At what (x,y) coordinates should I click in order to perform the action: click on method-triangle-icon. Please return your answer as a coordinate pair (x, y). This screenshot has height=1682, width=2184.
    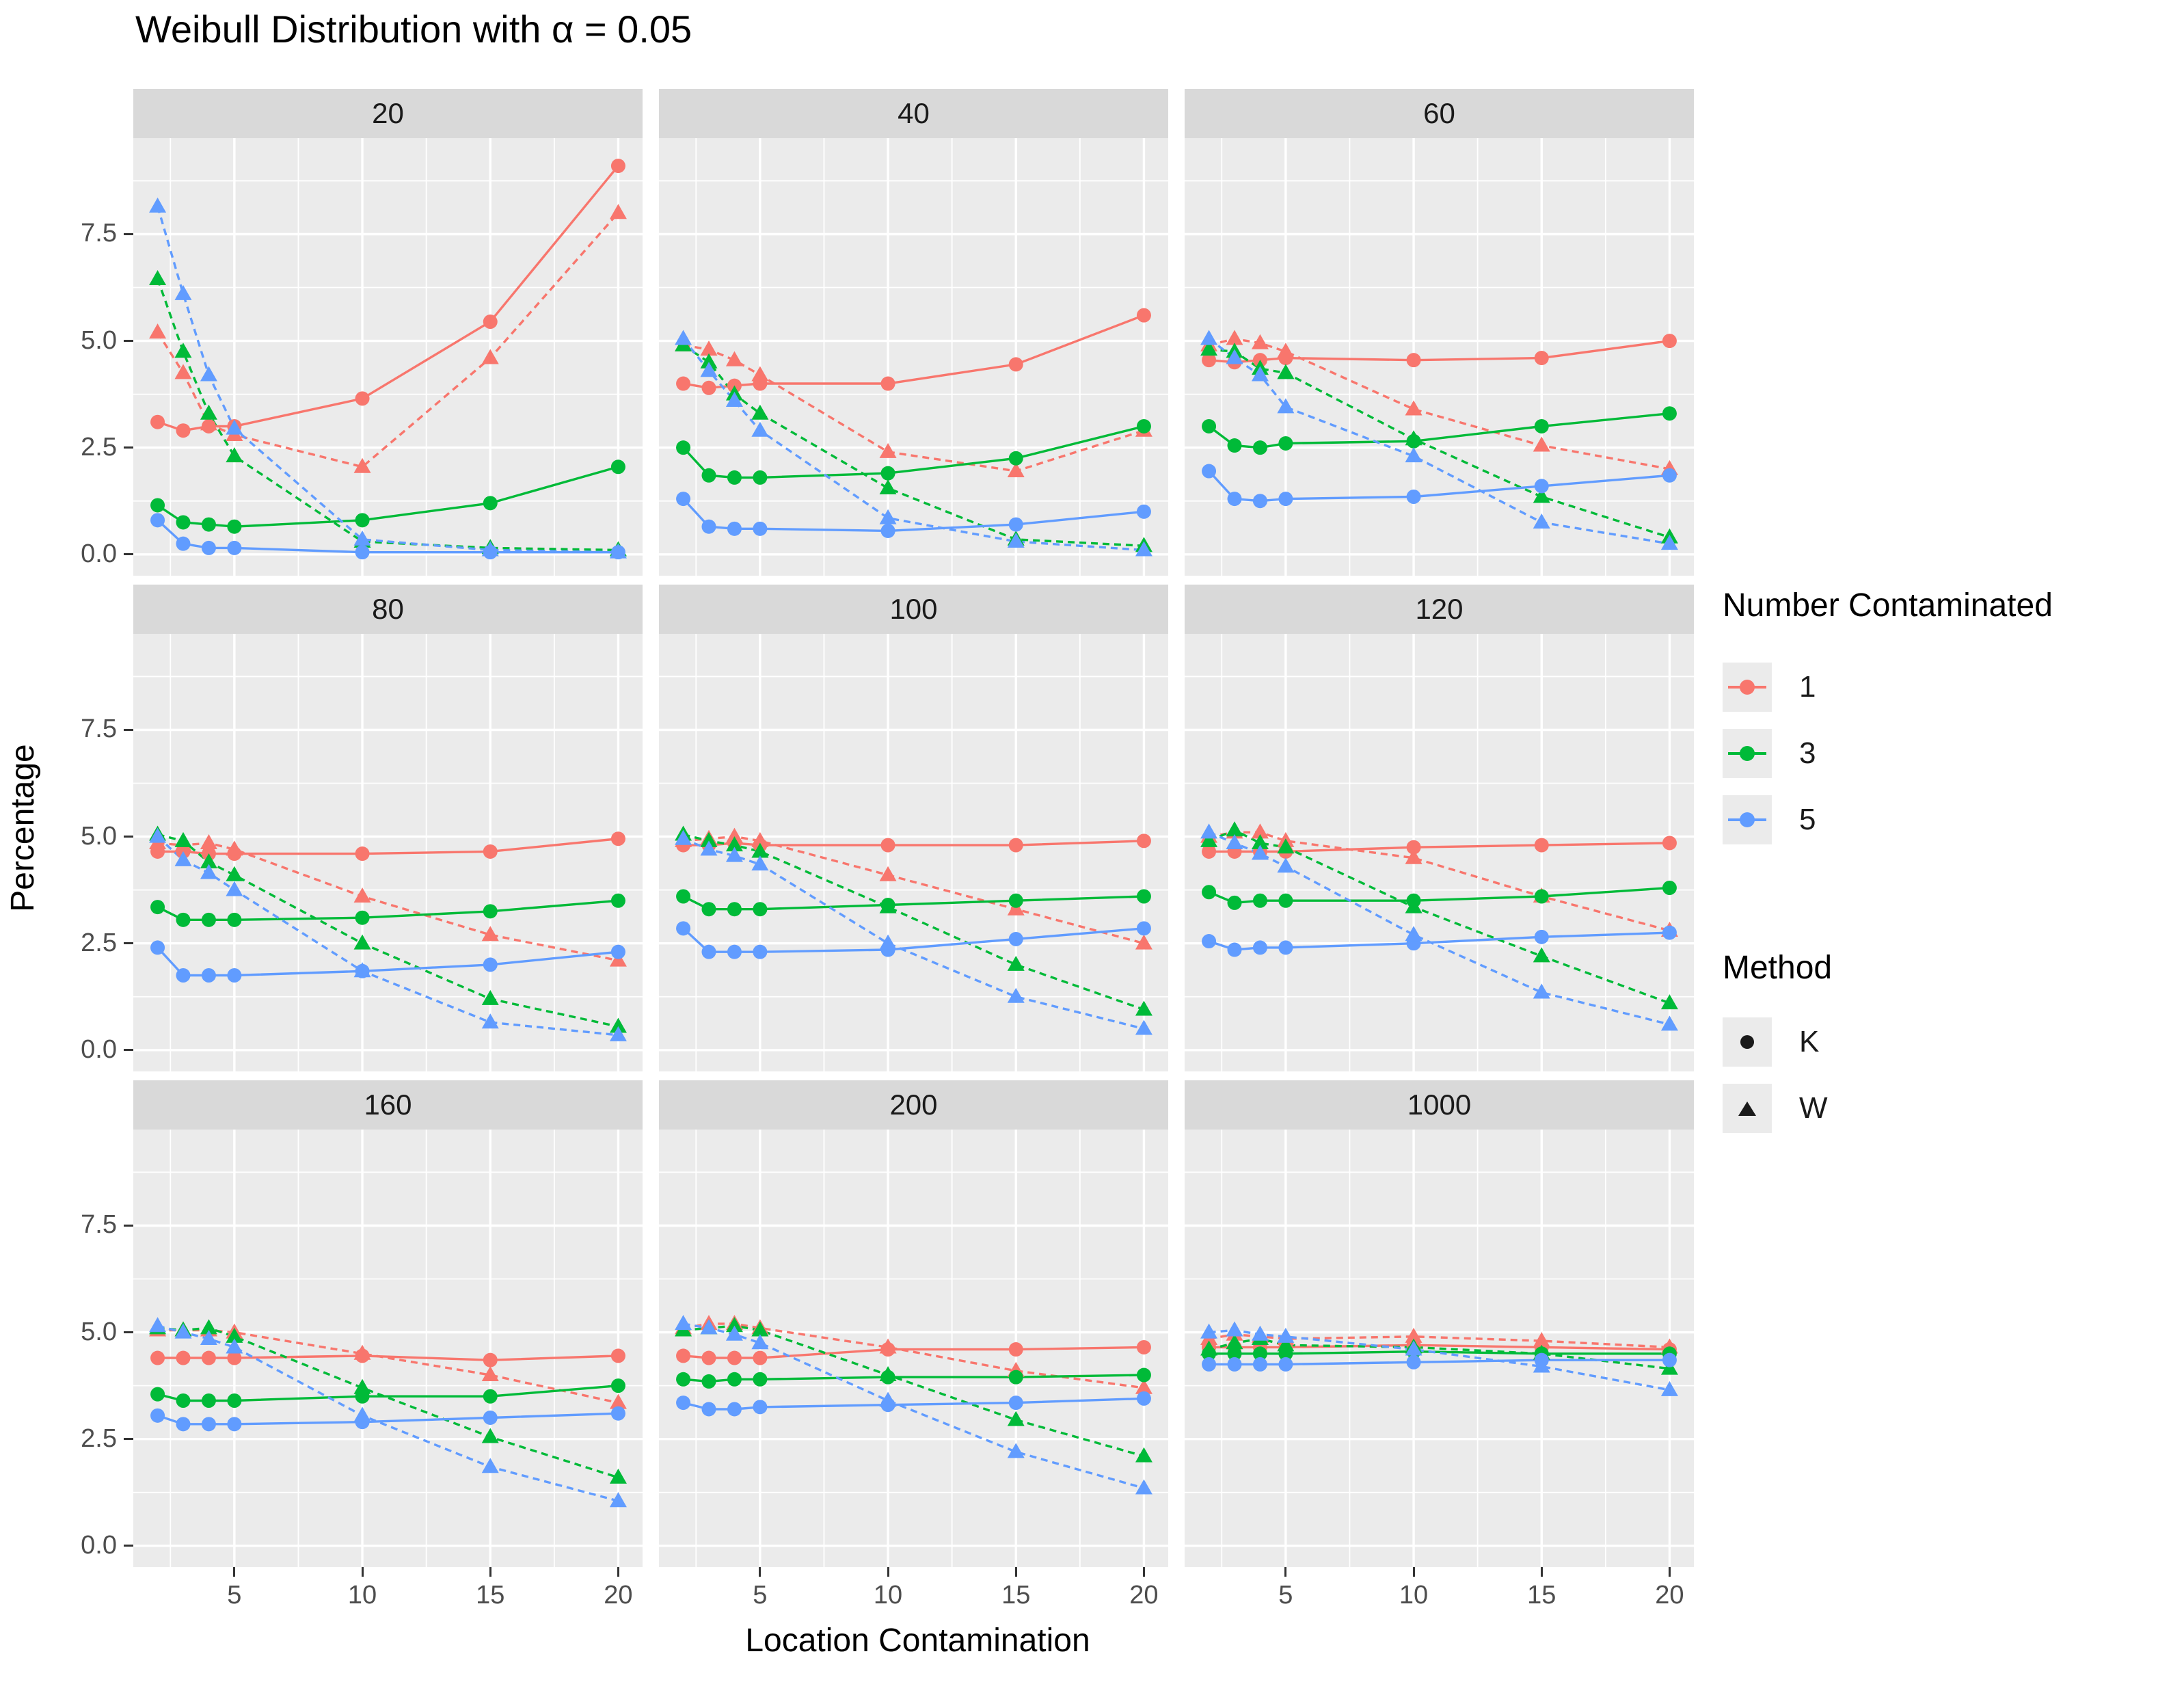
    Looking at the image, I should click on (1747, 1108).